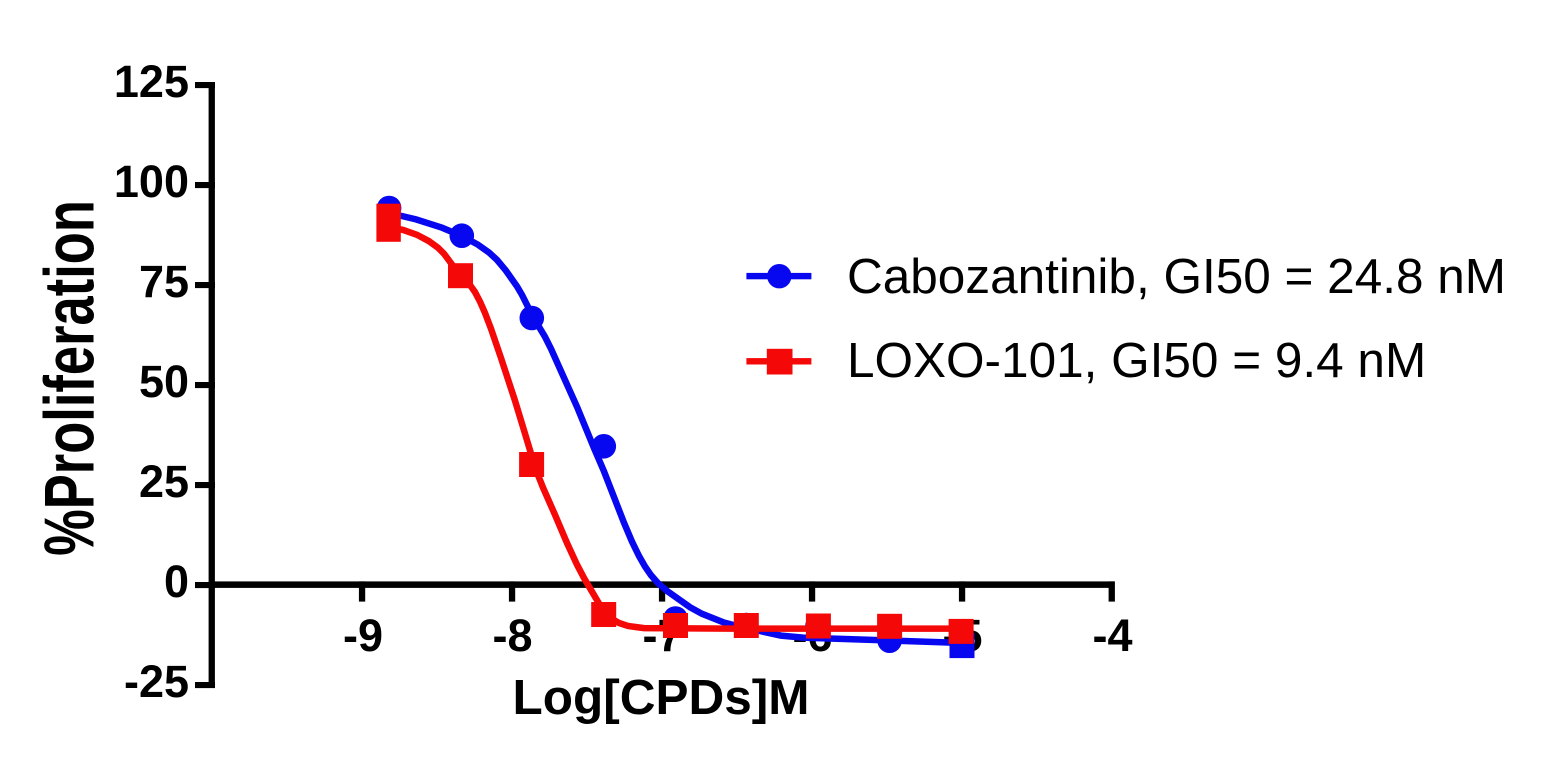 The width and height of the screenshot is (1546, 770). Describe the element at coordinates (164, 281) in the screenshot. I see `svg-text: 75` at that location.